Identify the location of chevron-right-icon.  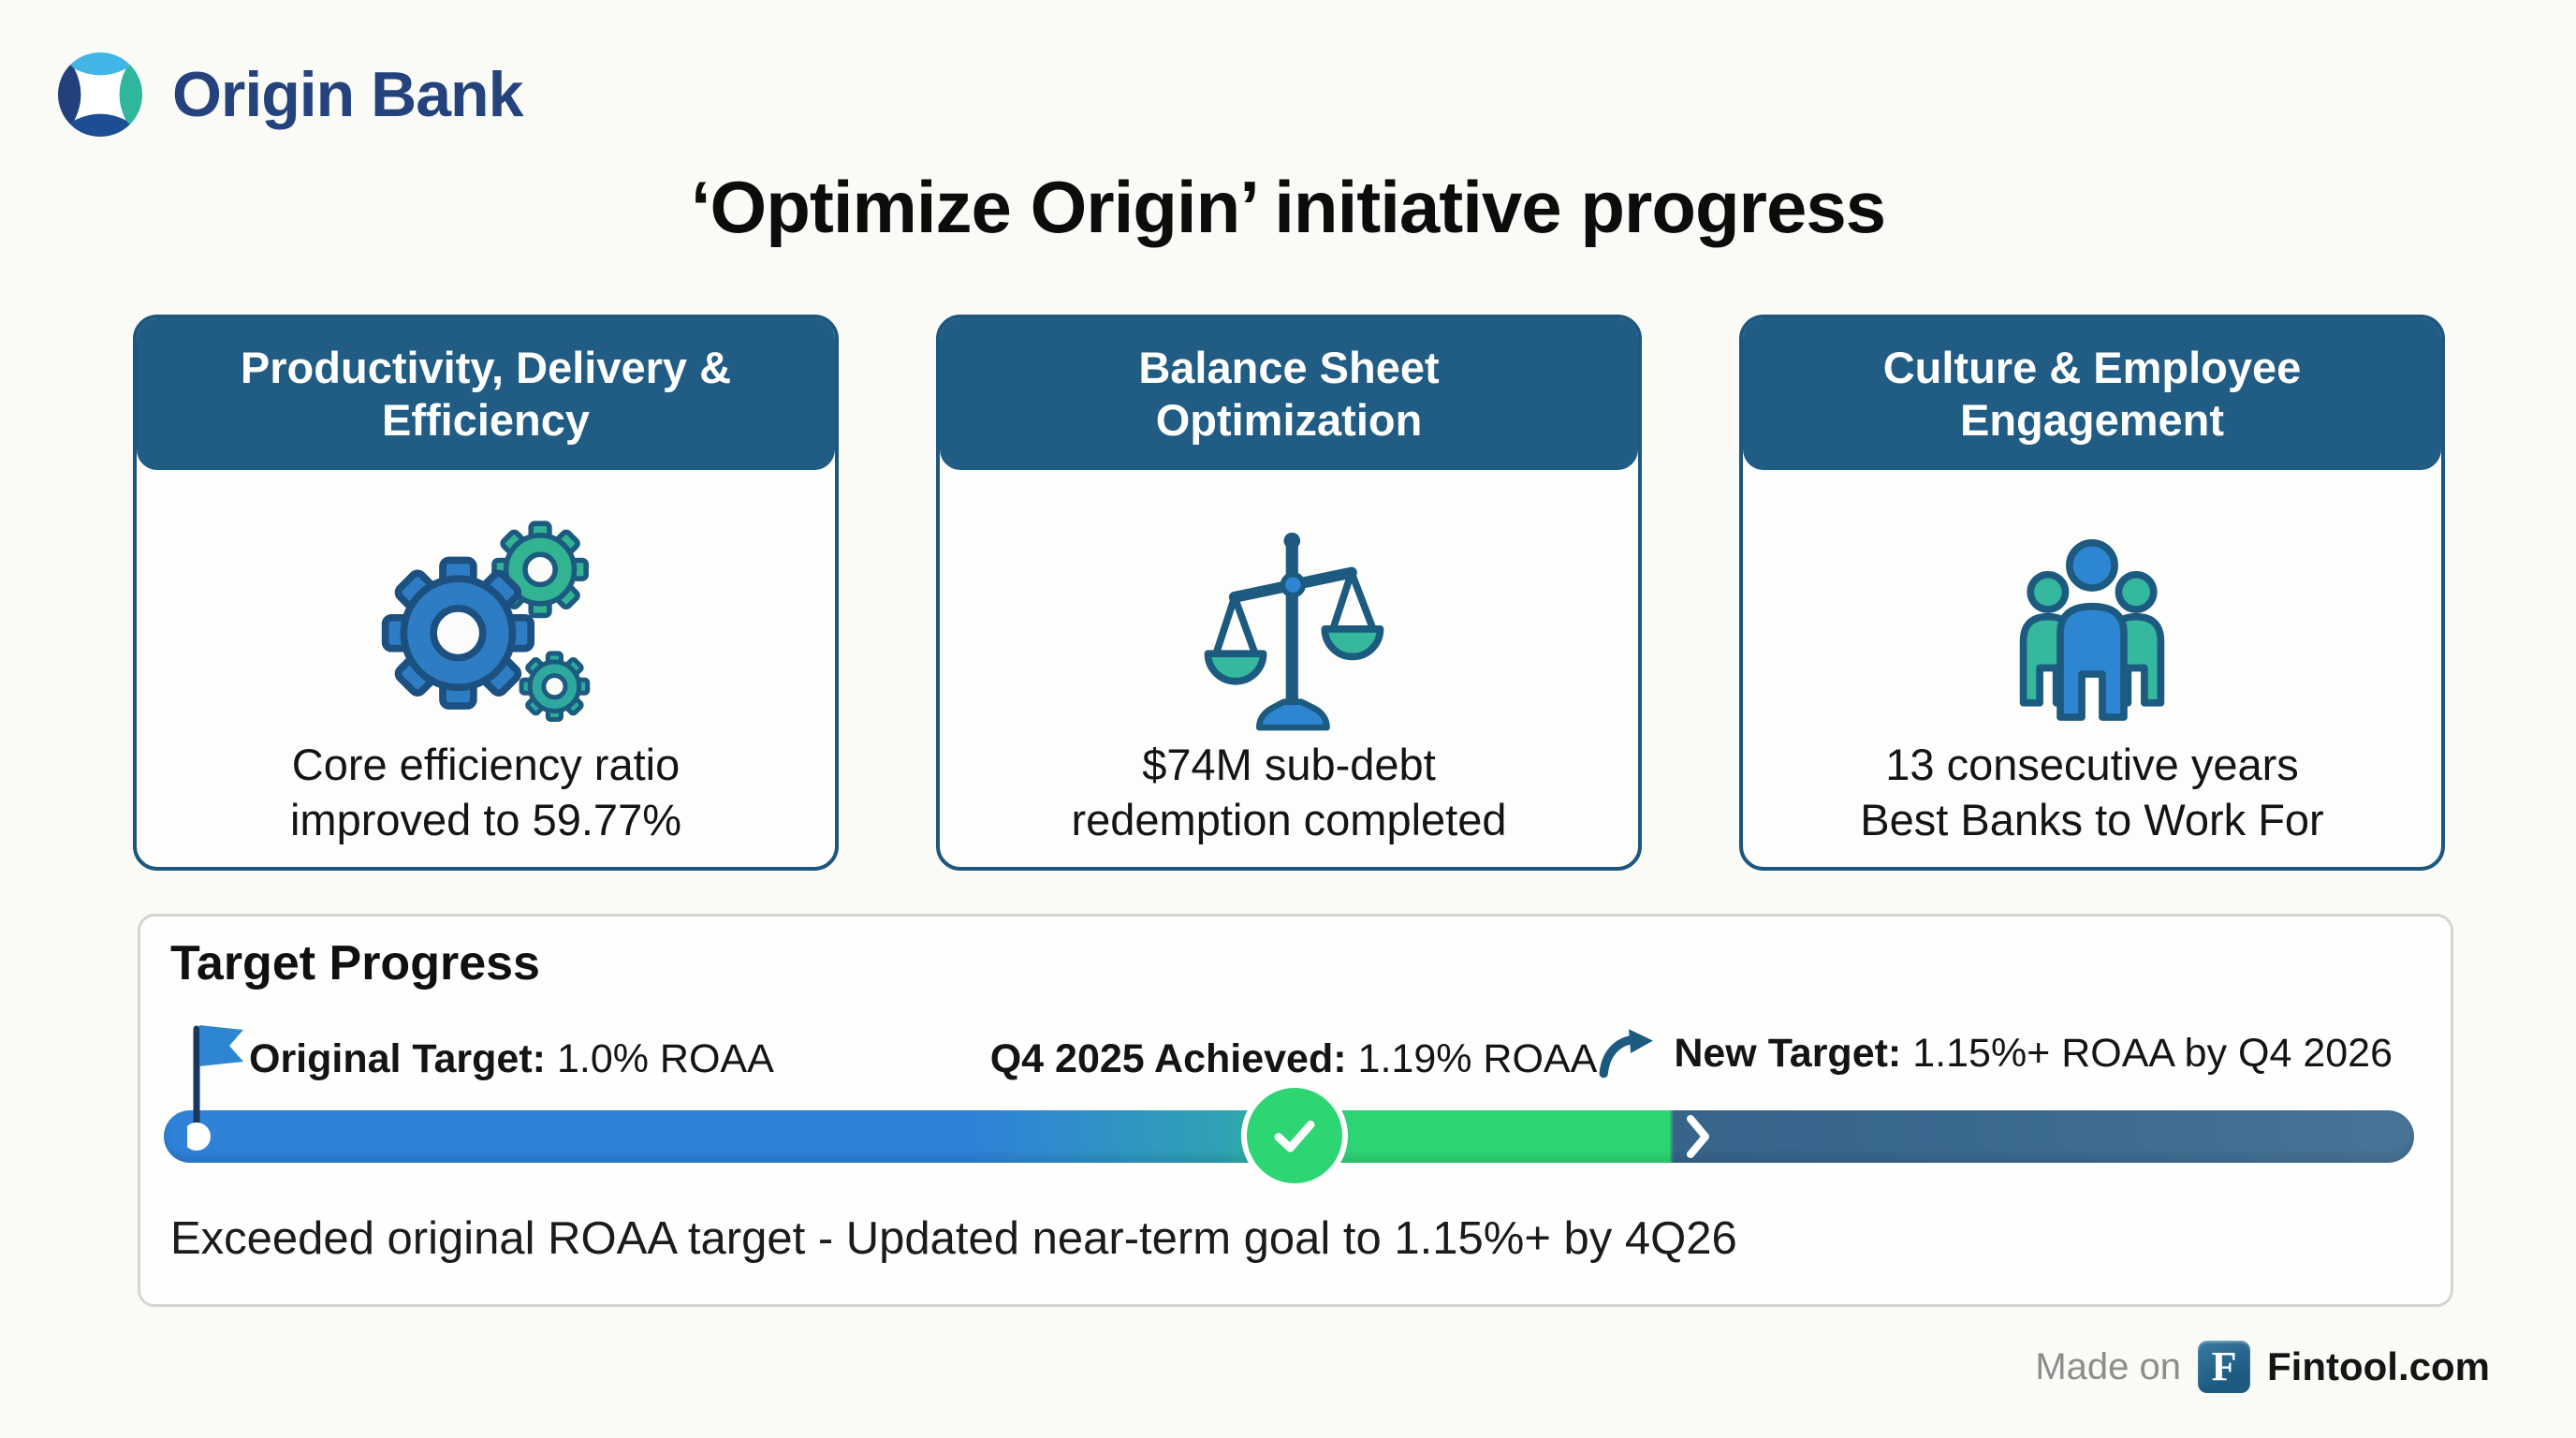
(1698, 1136).